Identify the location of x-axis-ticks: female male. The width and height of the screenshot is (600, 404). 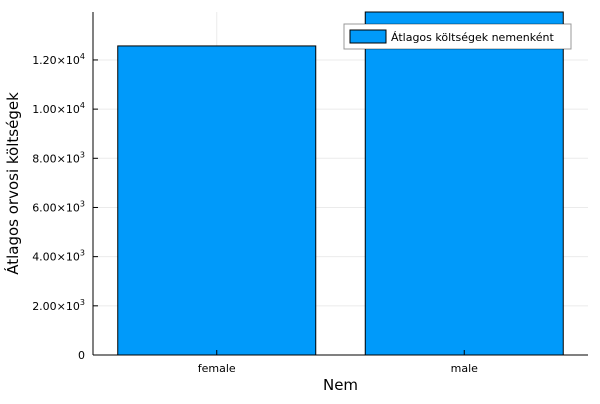
(338, 362).